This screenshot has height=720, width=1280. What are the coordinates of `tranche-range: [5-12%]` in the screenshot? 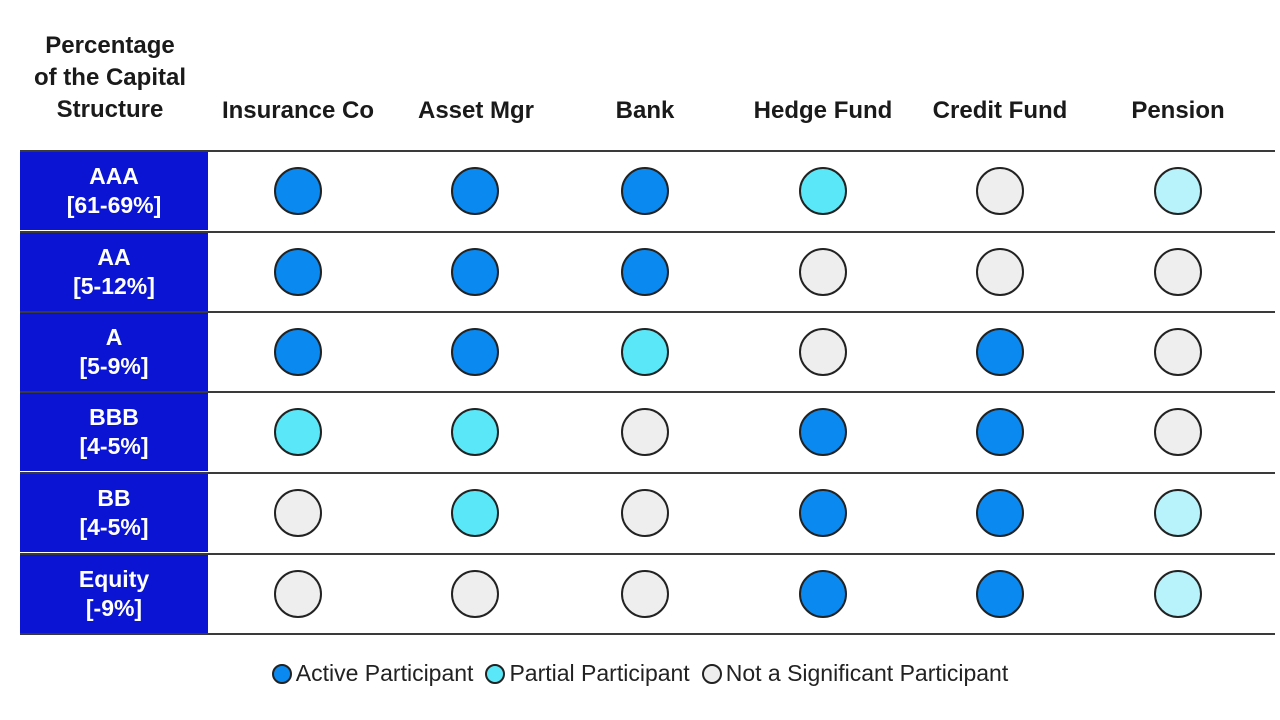 It's located at (114, 286).